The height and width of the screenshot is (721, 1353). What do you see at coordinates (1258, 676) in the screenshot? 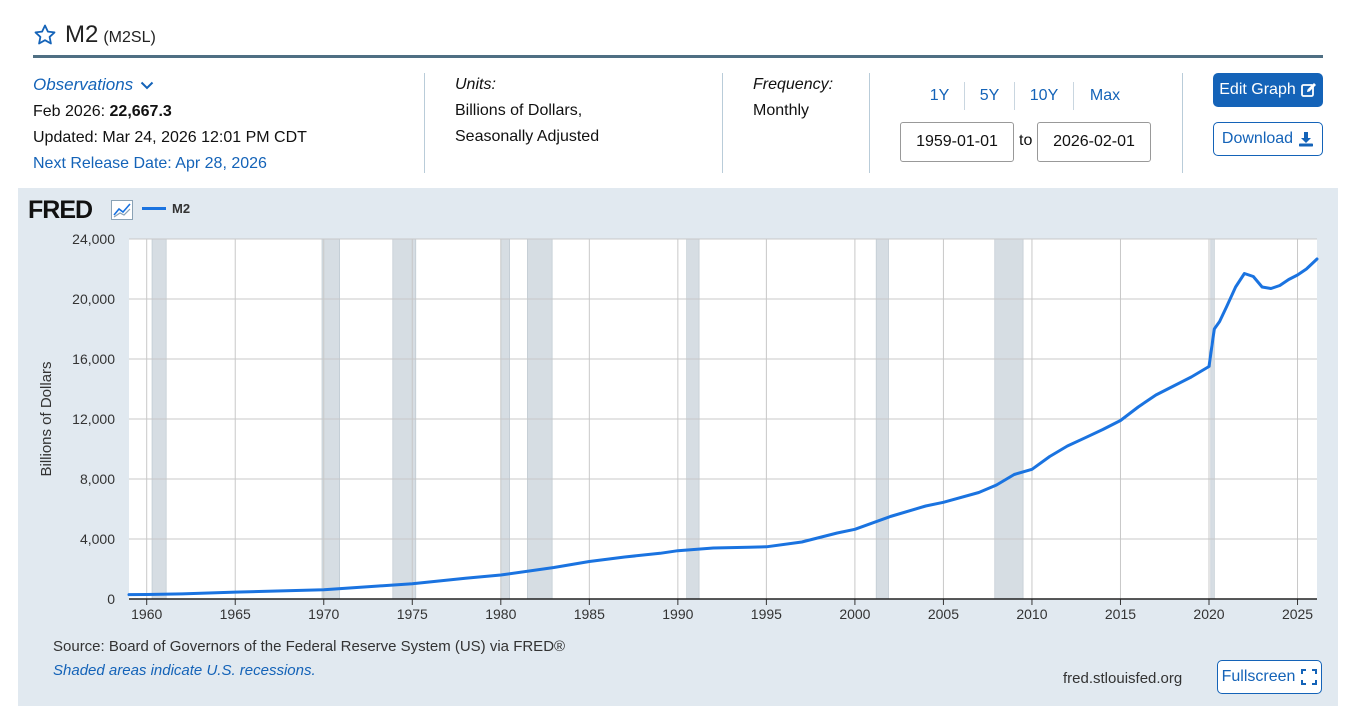
I see `fullscreen-label: Fullscreen` at bounding box center [1258, 676].